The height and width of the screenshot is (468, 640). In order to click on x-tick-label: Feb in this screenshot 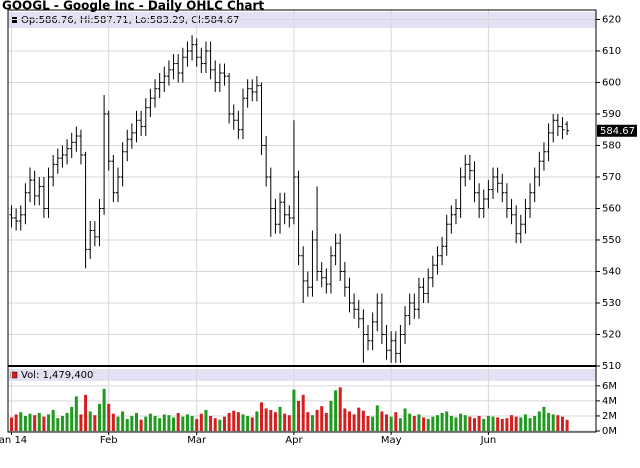, I will do `click(109, 440)`.